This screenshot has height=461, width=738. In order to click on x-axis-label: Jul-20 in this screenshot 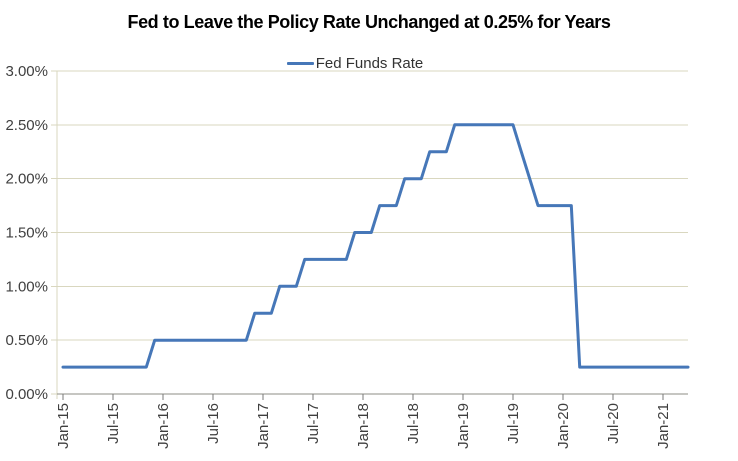, I will do `click(613, 423)`.